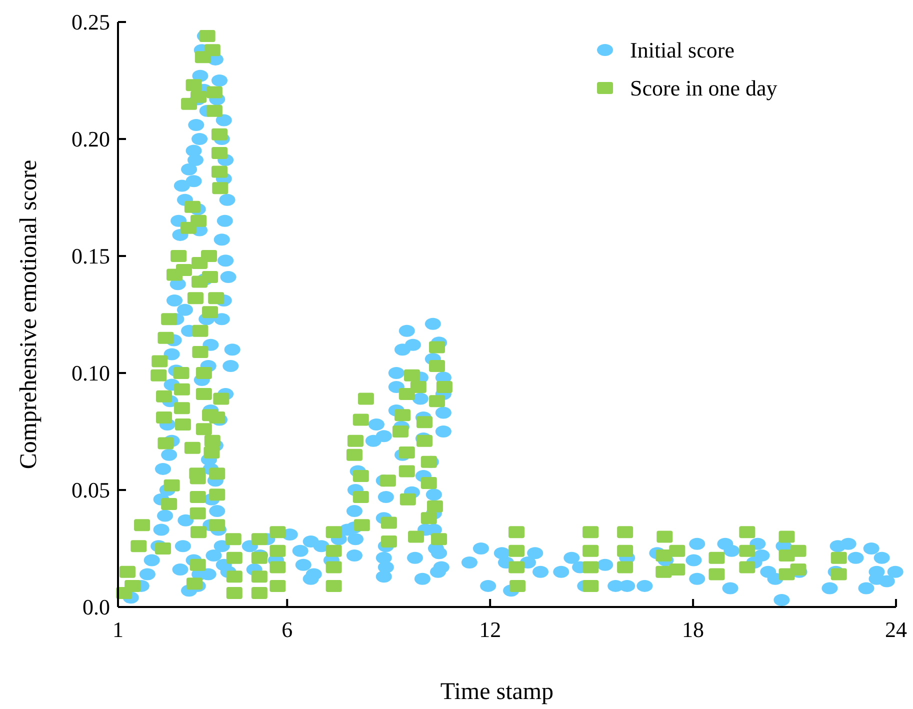  I want to click on x-tick-label: 18, so click(693, 629).